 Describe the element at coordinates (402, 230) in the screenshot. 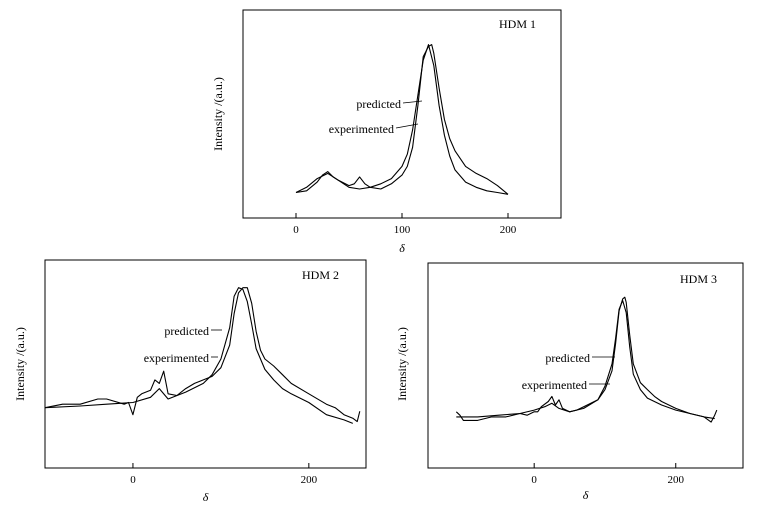

I see `x-tick-label: 100` at that location.